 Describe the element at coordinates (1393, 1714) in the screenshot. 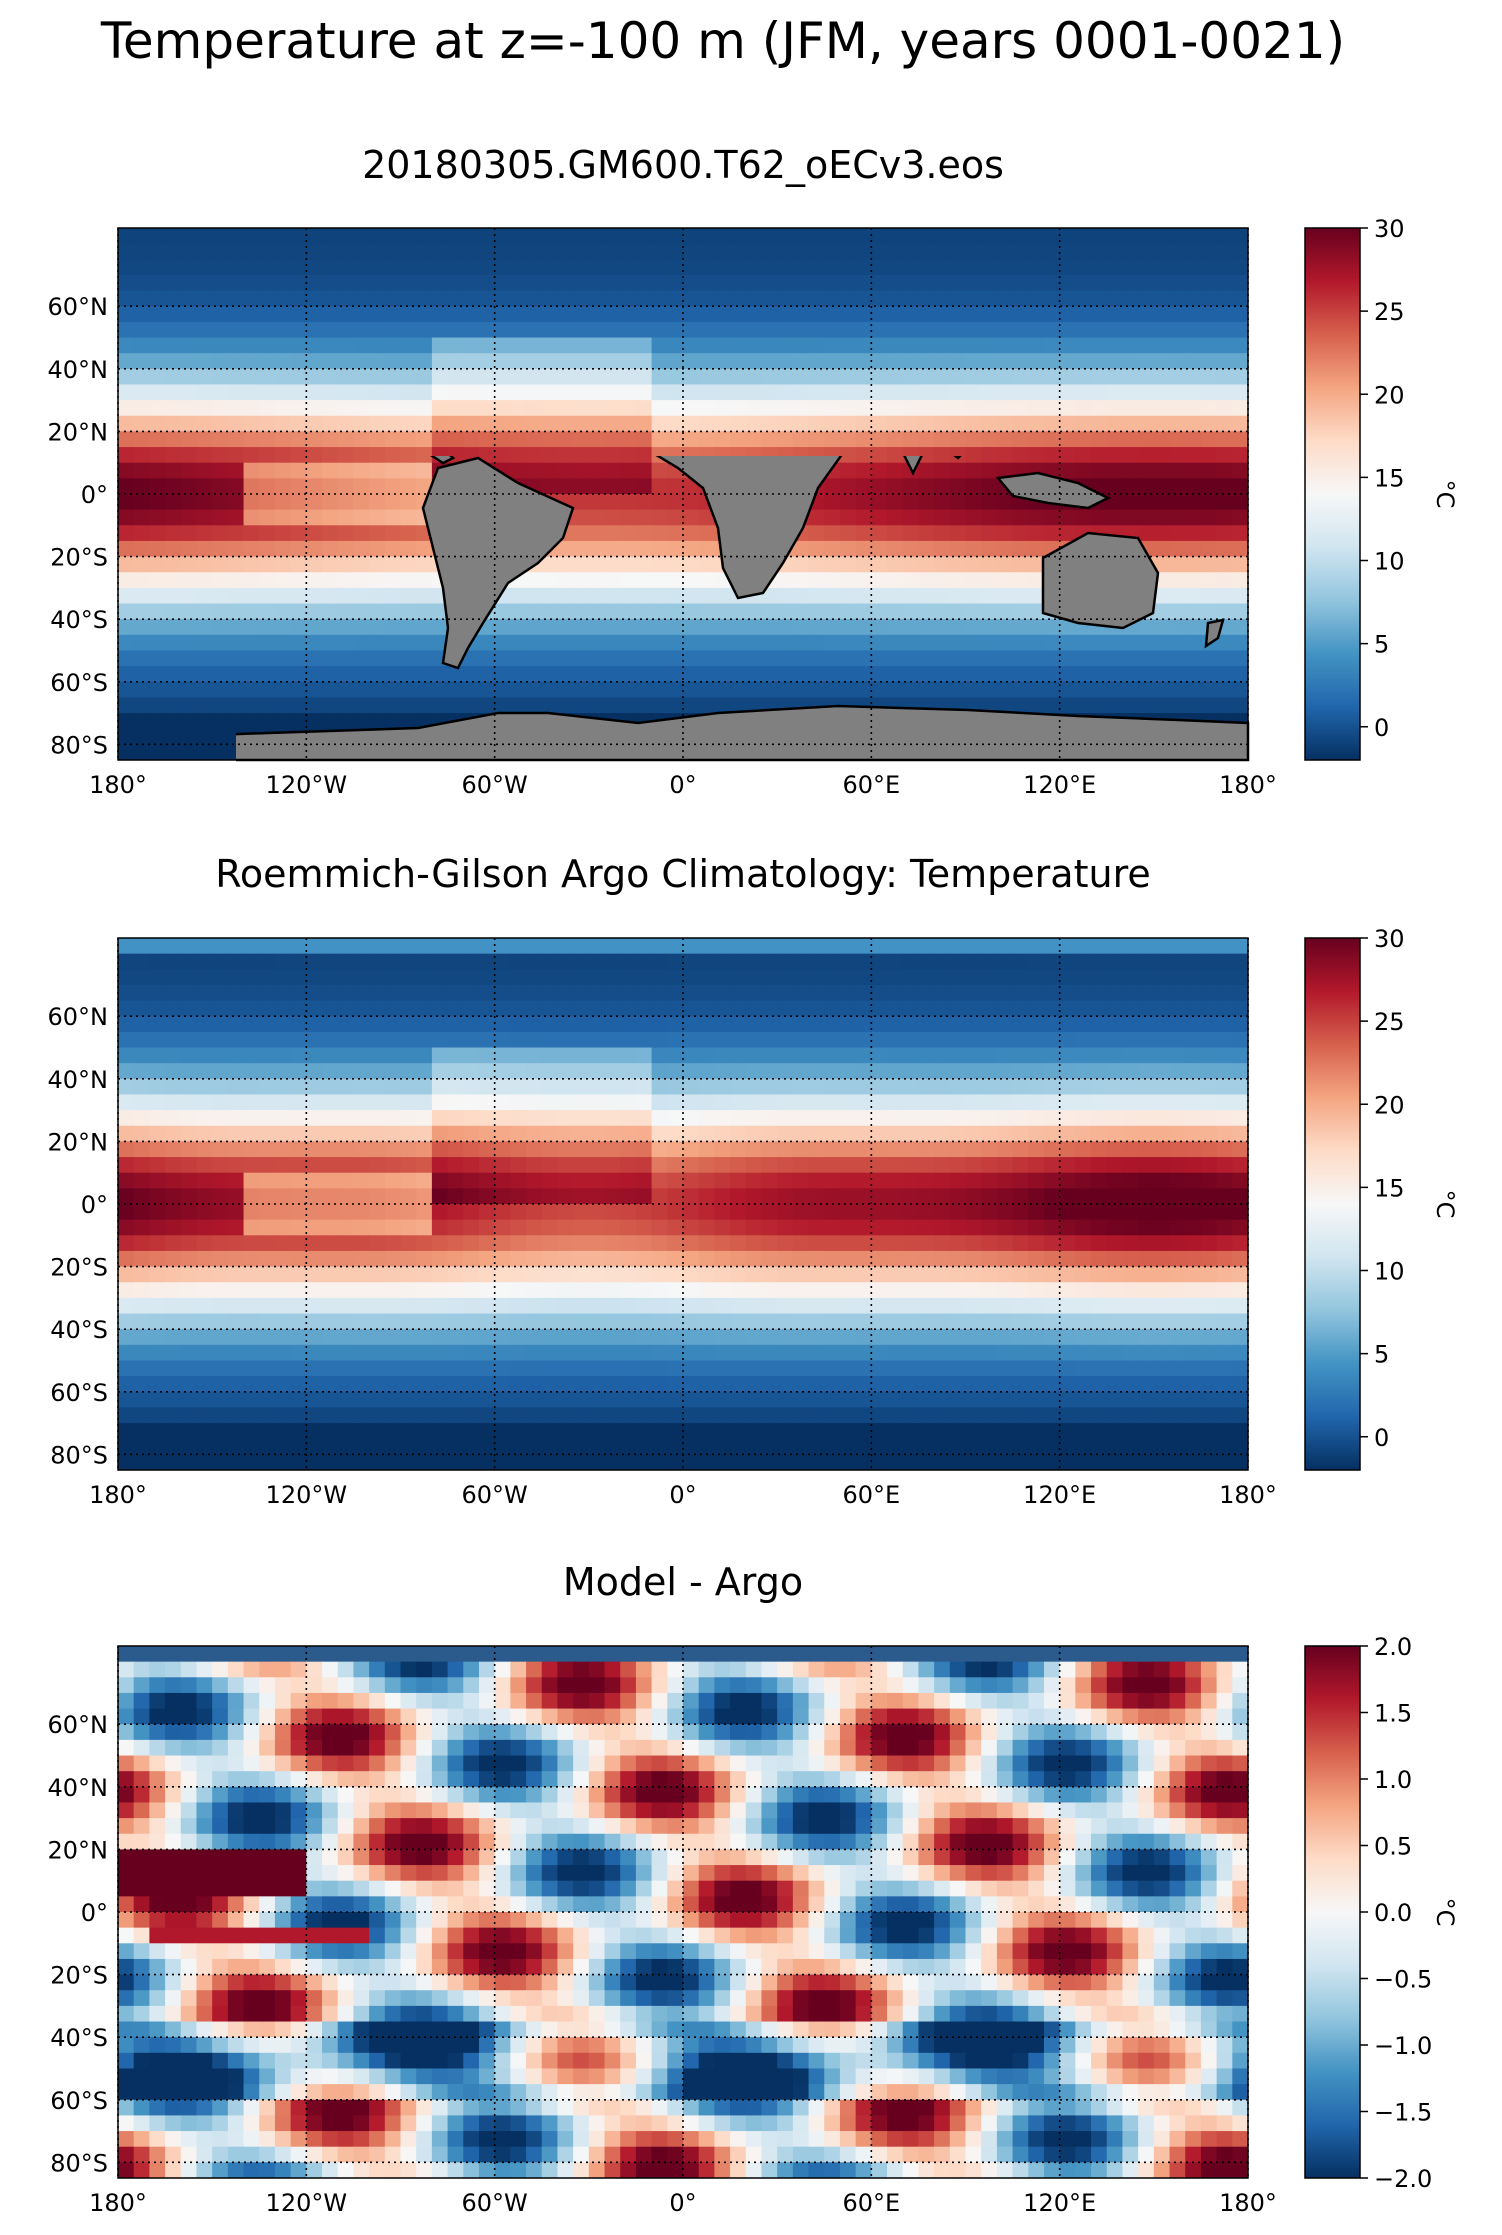

I see `colorbar-tick-label: 1.5` at that location.